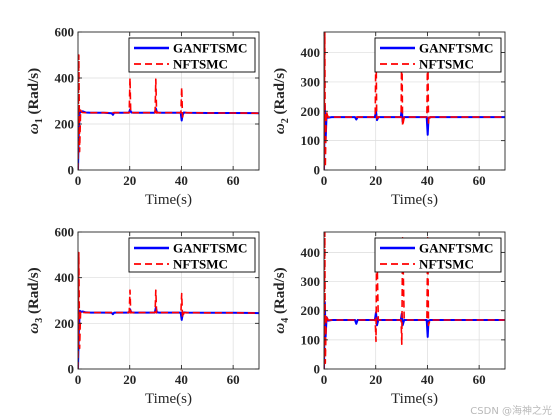 This screenshot has width=560, height=420. What do you see at coordinates (168, 138) in the screenshot?
I see `series-line-ganftsmc` at bounding box center [168, 138].